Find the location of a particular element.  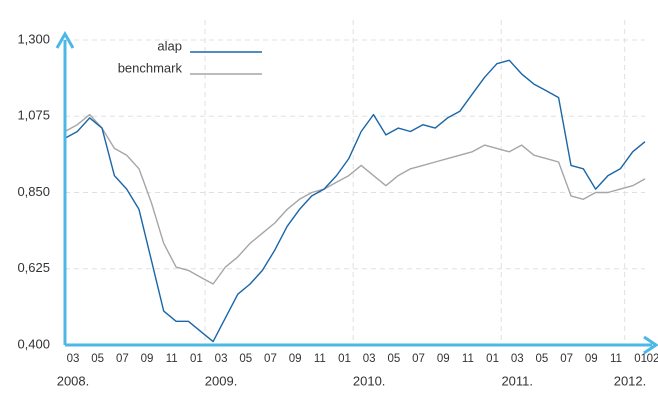

x-axis-arrow is located at coordinates (650, 345).